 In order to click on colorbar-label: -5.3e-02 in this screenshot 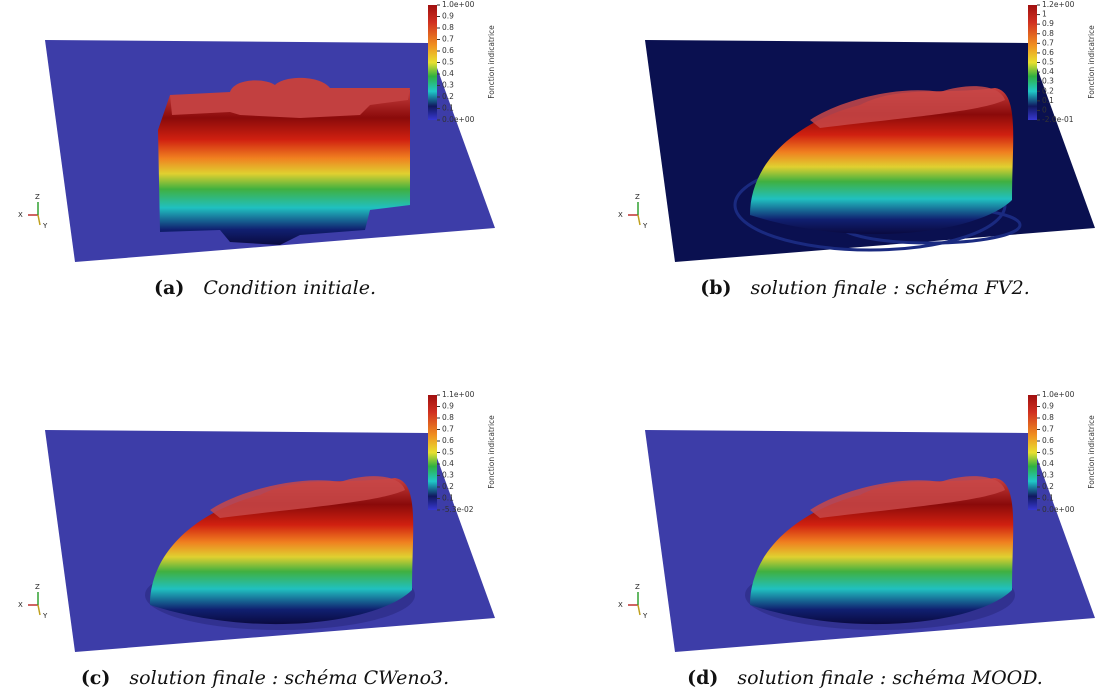, I will do `click(458, 509)`.